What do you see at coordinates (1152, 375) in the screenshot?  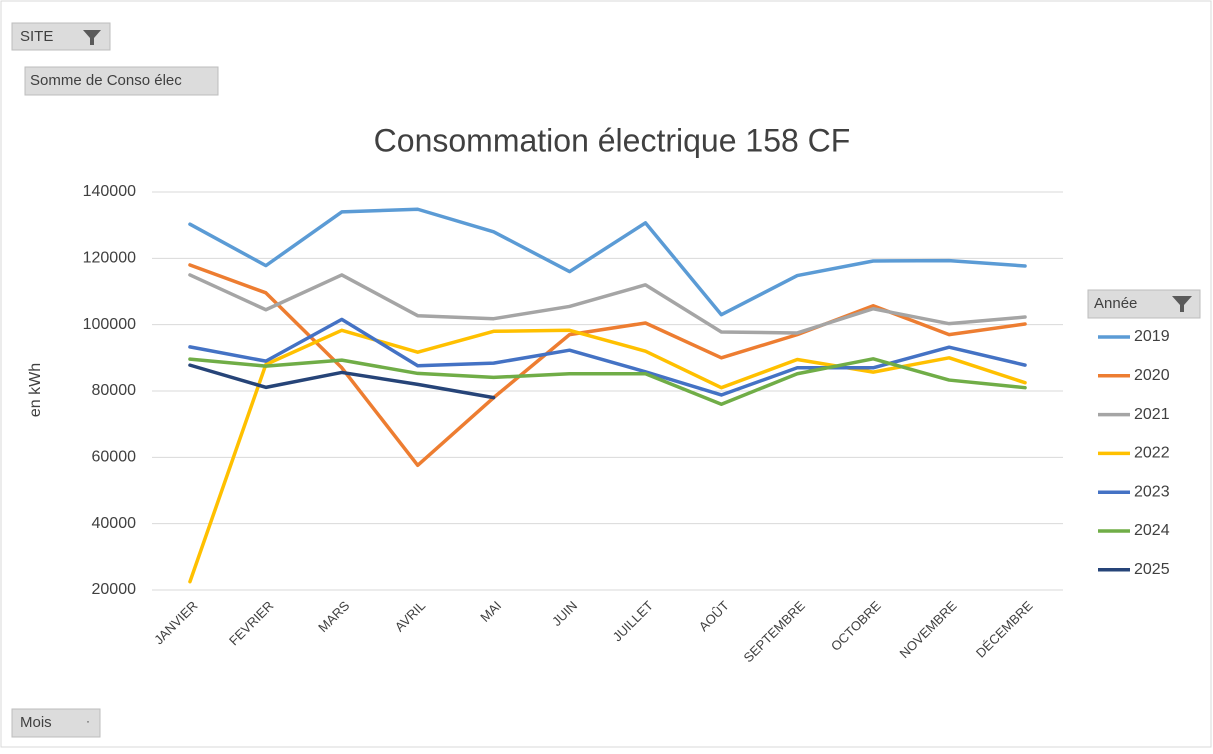 I see `legend-label: 2020` at bounding box center [1152, 375].